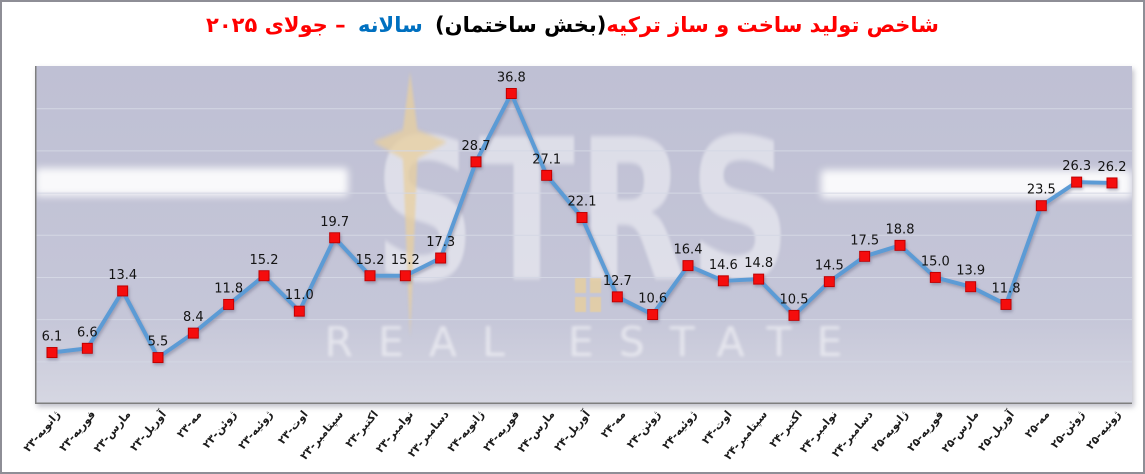  I want to click on data-point-label: 5.5, so click(158, 342).